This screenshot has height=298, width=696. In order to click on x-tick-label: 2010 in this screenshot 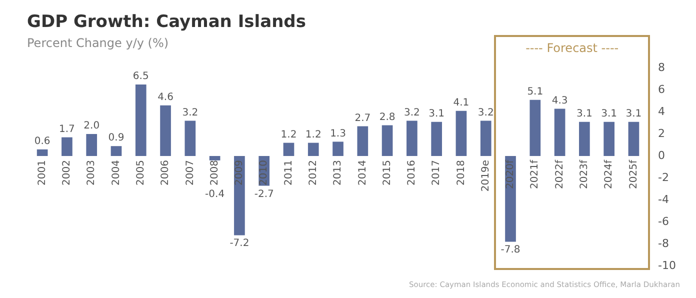, I will do `click(264, 173)`.